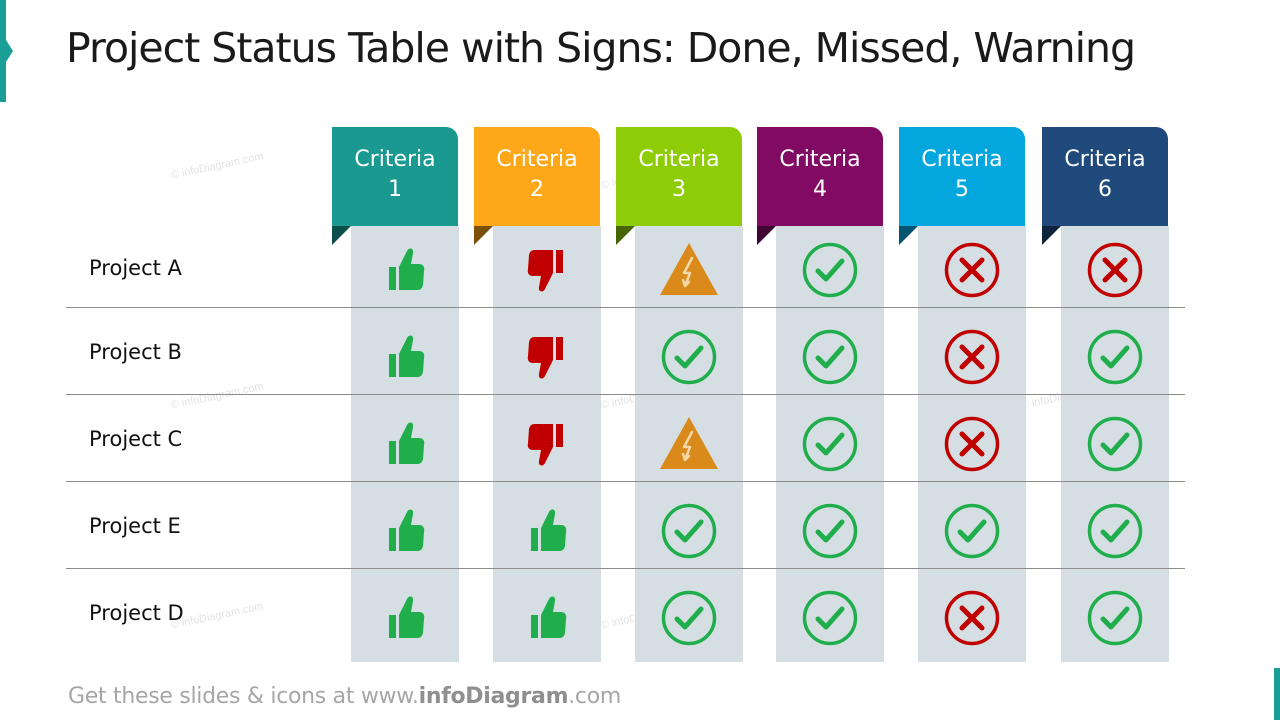 This screenshot has width=1280, height=720. What do you see at coordinates (537, 189) in the screenshot?
I see `column-header-number: 2` at bounding box center [537, 189].